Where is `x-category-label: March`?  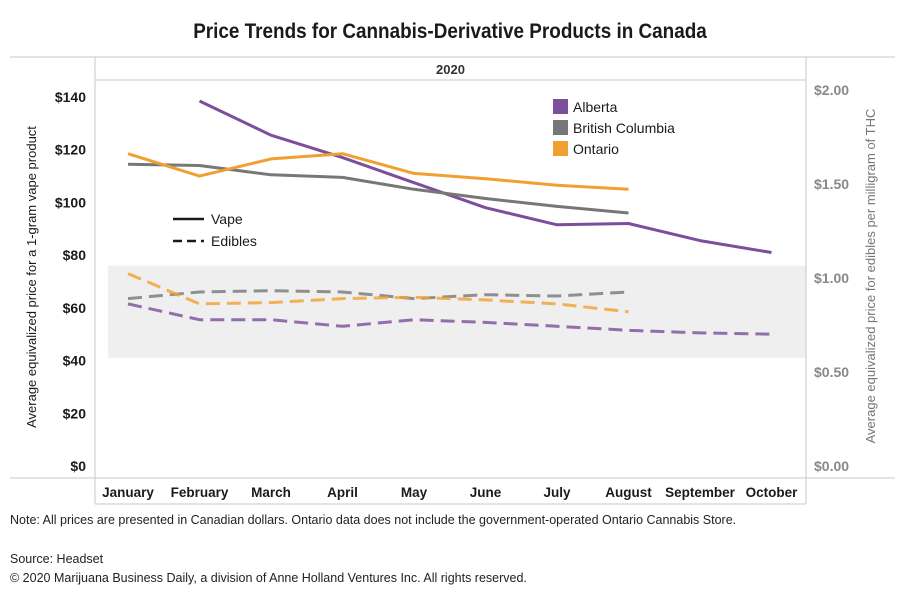 x-category-label: March is located at coordinates (271, 492).